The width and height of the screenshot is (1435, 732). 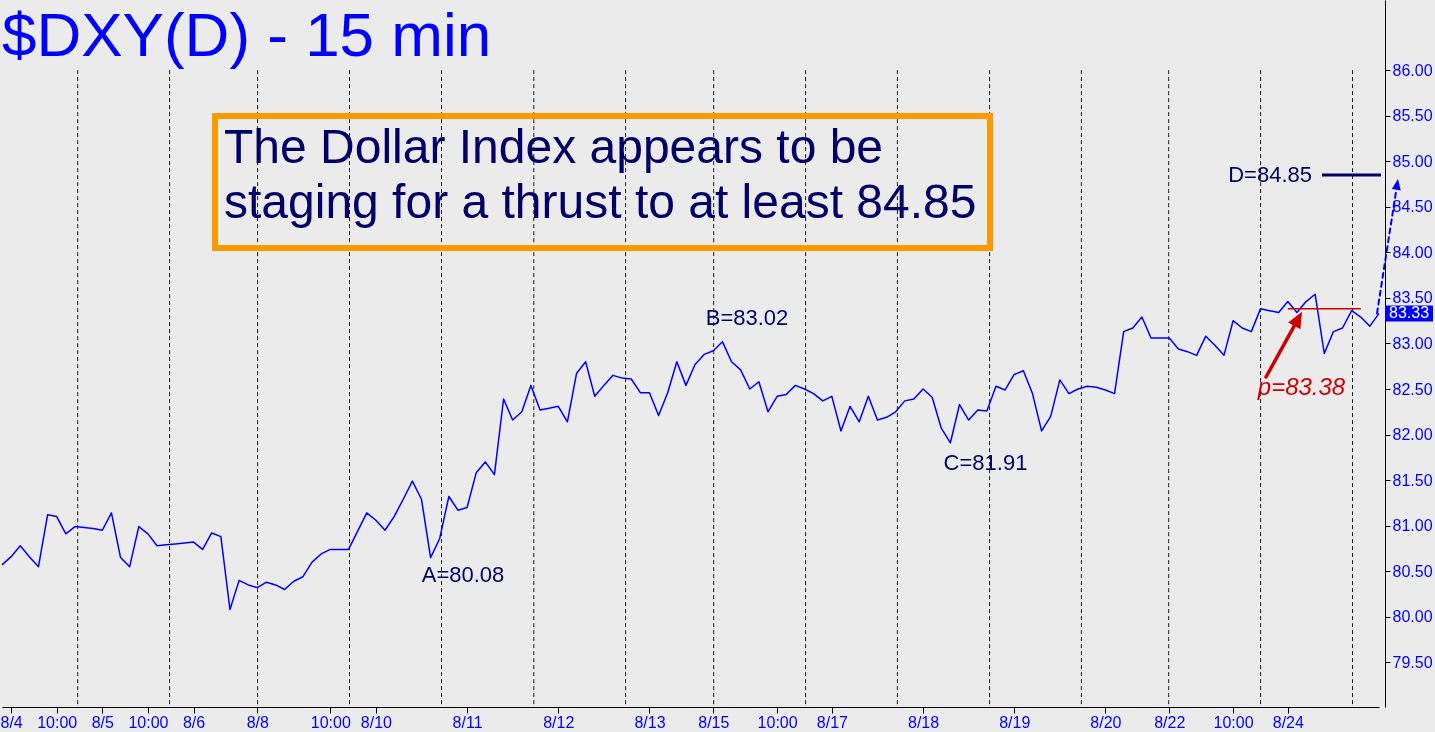 I want to click on x-tick-label: 8/6, so click(x=194, y=722).